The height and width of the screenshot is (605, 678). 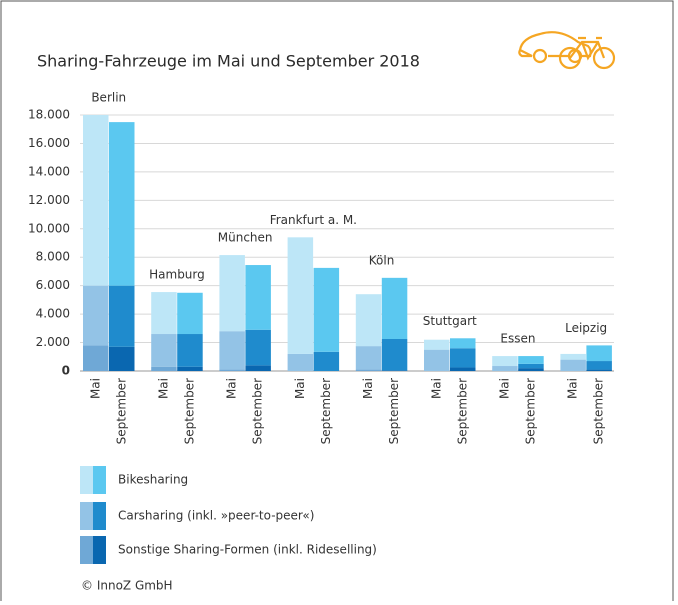 I want to click on y-tick-label: 6.000, so click(x=53, y=285).